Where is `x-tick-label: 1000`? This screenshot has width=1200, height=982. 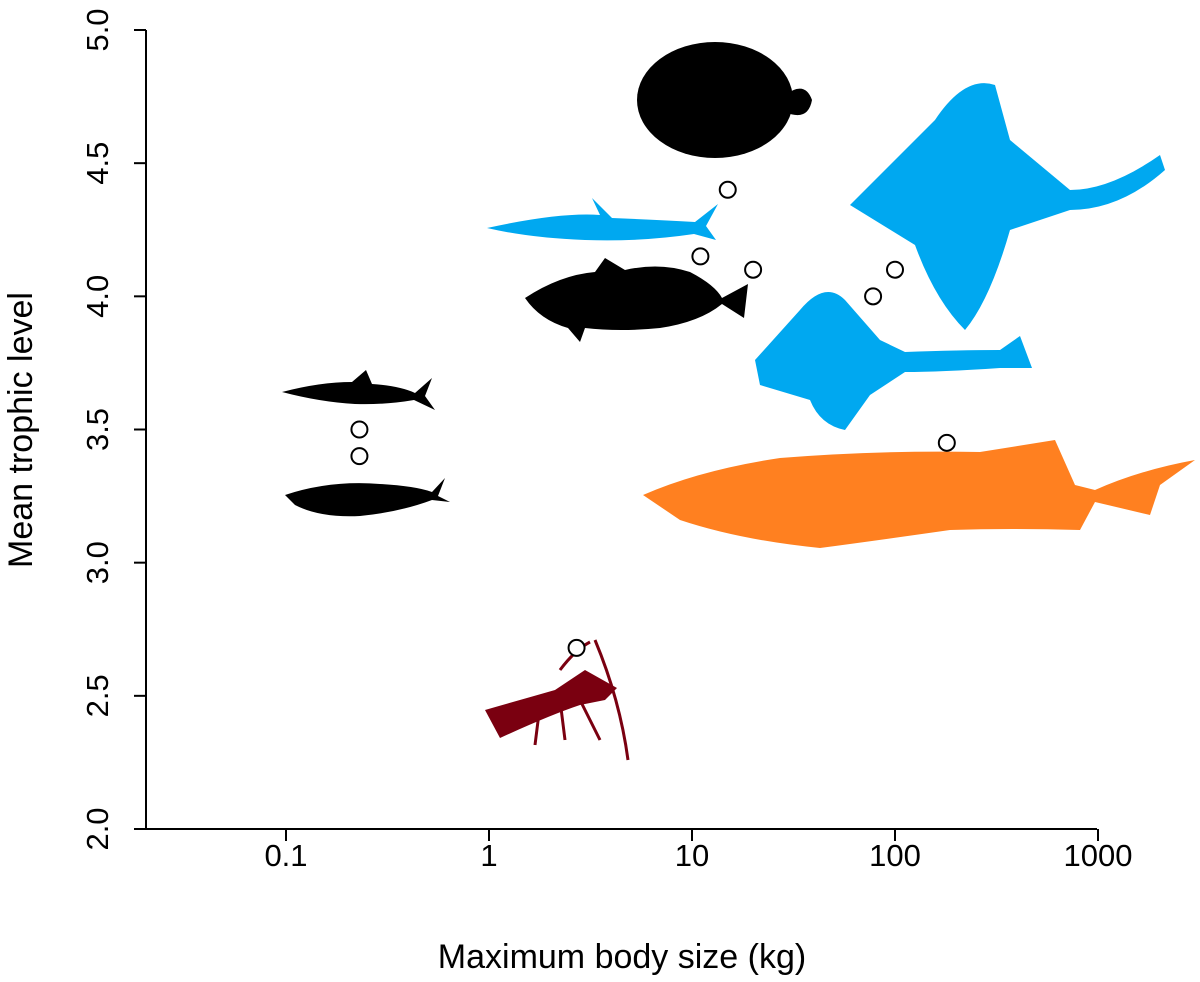
x-tick-label: 1000 is located at coordinates (1098, 855).